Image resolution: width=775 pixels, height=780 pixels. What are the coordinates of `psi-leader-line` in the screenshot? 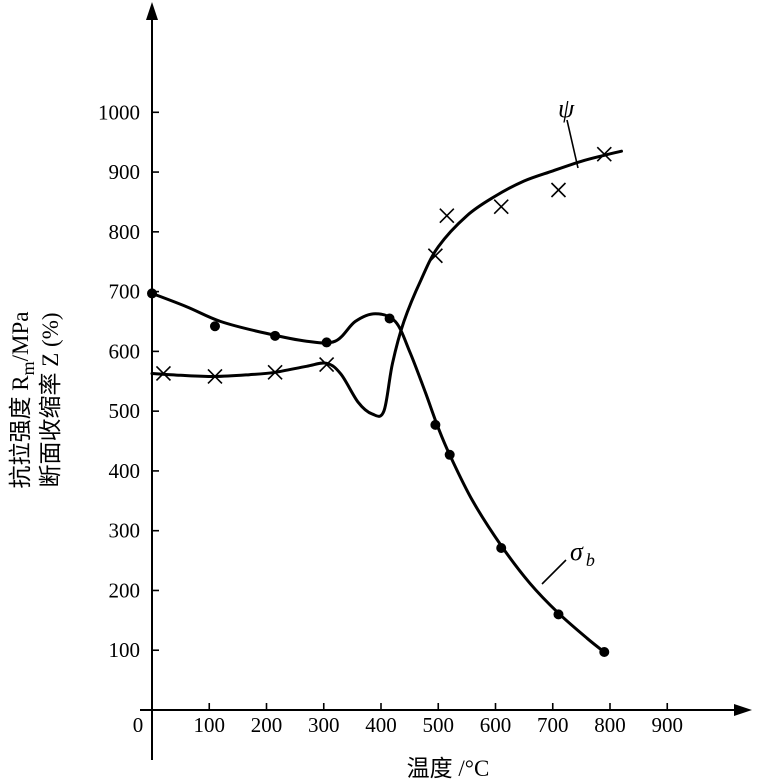 It's located at (572, 144).